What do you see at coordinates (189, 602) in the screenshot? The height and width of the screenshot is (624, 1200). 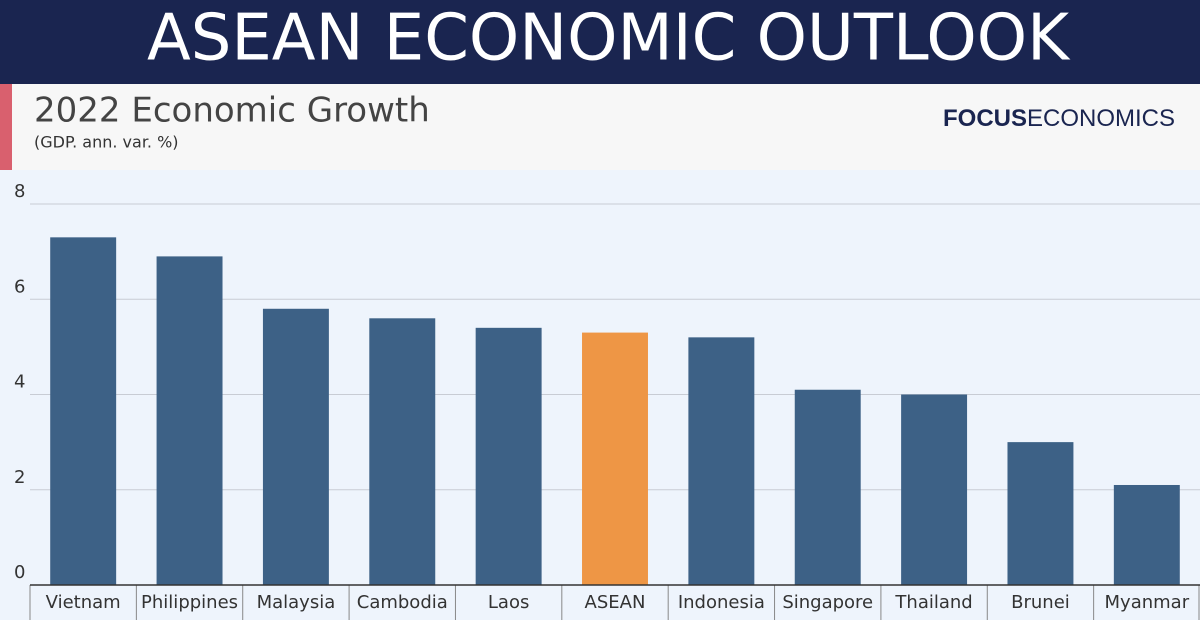 I see `x-tick-label: Philippines` at bounding box center [189, 602].